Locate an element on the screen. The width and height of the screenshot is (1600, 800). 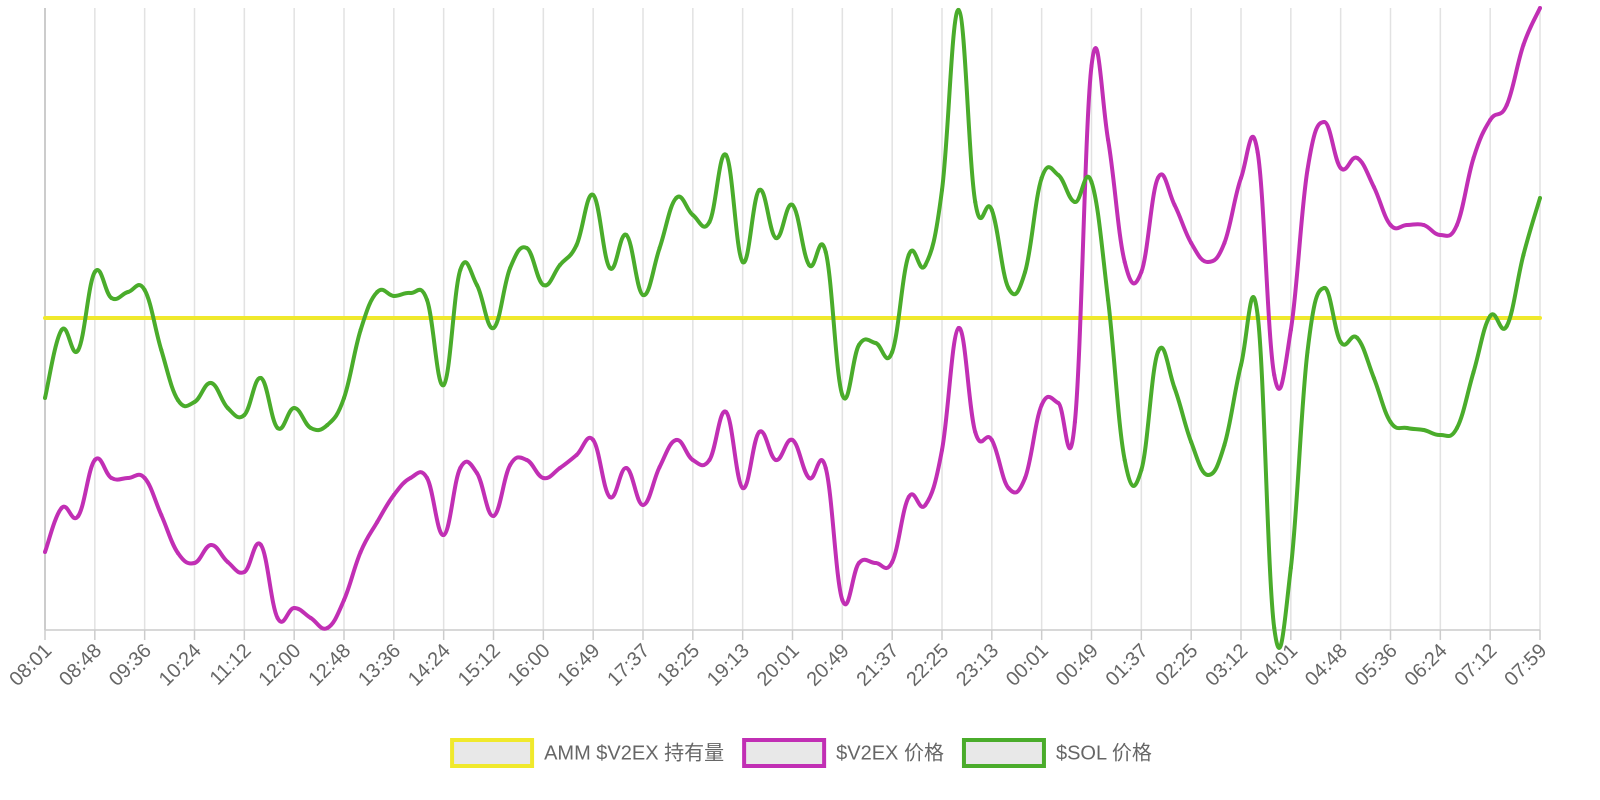
x-tick-label: 10:24 is located at coordinates (180, 665).